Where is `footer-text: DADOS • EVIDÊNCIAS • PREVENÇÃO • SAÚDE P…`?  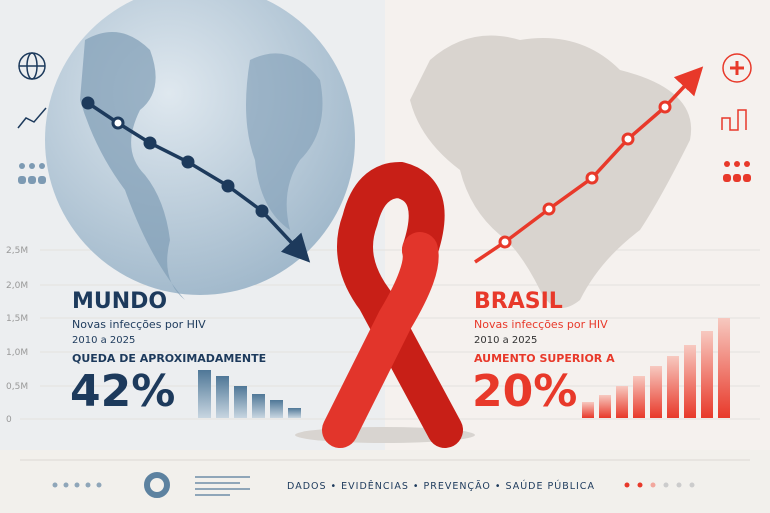
footer-text: DADOS • EVIDÊNCIAS • PREVENÇÃO • SAÚDE P… is located at coordinates (441, 486).